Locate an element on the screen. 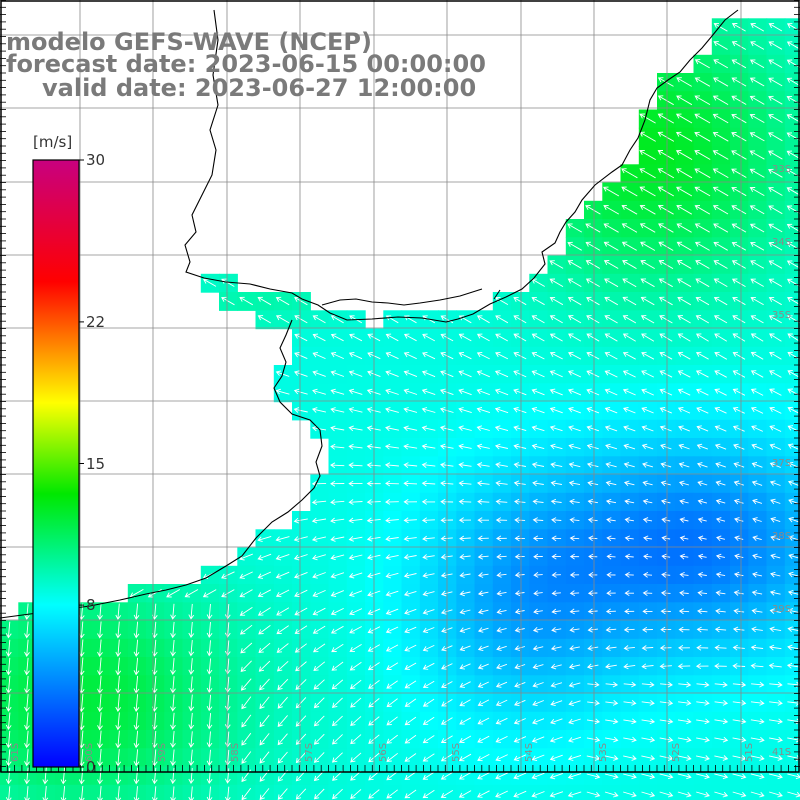 The width and height of the screenshot is (800, 800). colorbar is located at coordinates (56, 463).